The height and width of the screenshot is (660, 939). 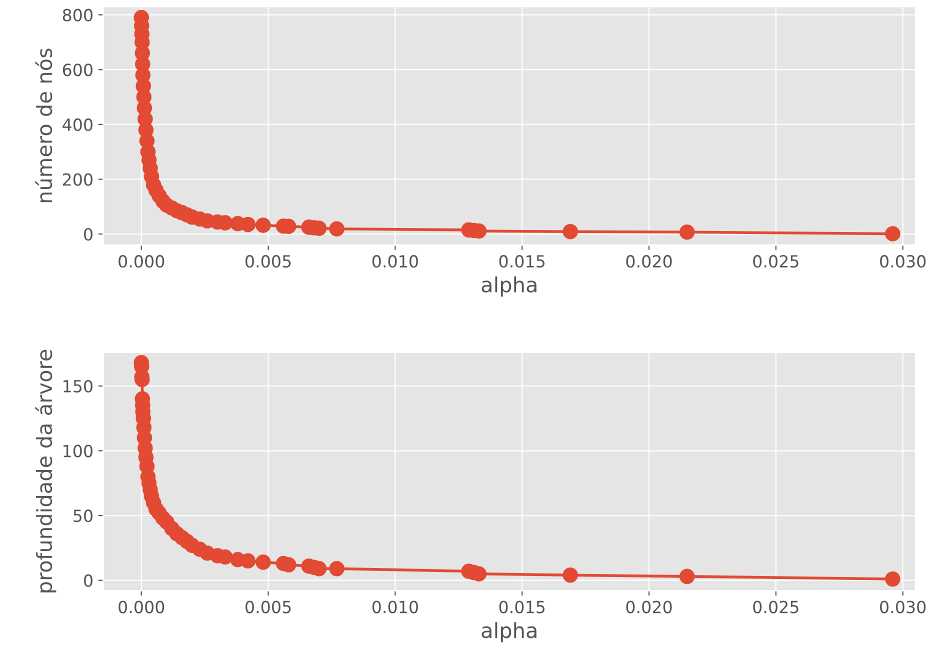 I want to click on y-tick-label: 50, so click(x=83, y=516).